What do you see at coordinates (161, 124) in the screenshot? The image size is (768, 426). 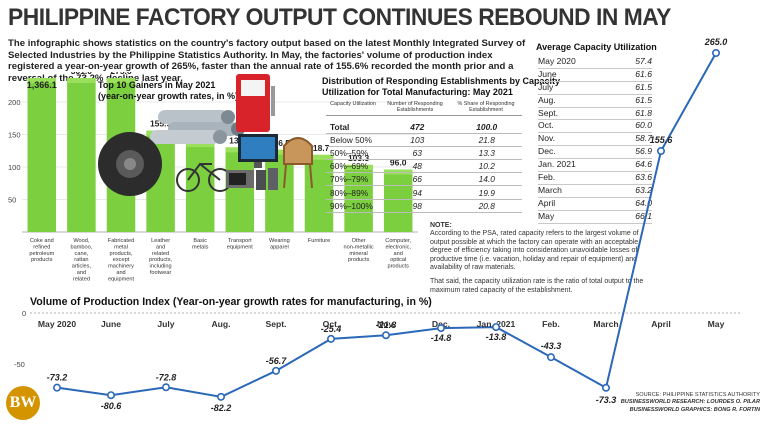 I see `gainers-value-label: 155.9` at bounding box center [161, 124].